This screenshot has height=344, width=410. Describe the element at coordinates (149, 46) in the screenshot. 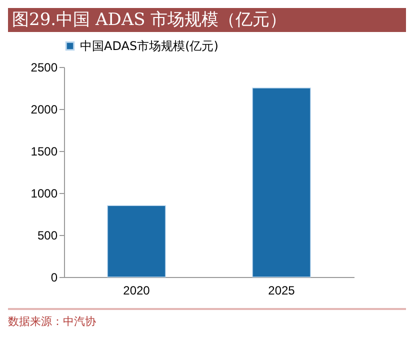

I see `legend-label: 中国ADAS市场规模(亿元)` at that location.